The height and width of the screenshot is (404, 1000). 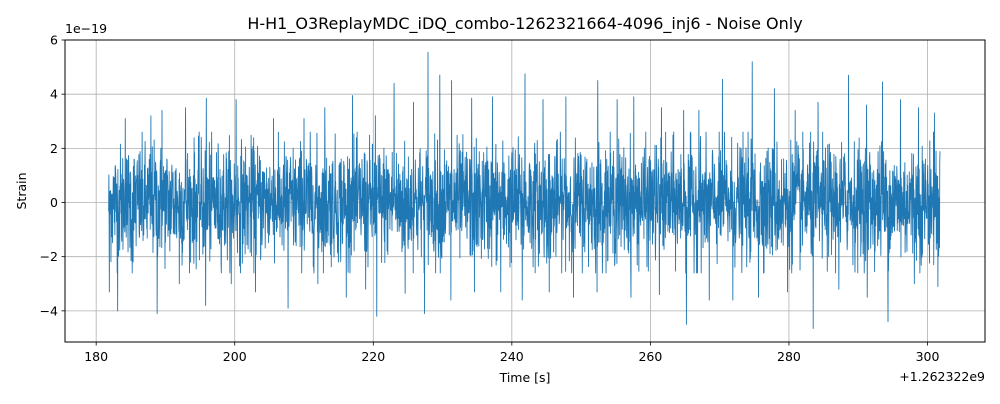 What do you see at coordinates (789, 356) in the screenshot?
I see `x-tick-label: 280` at bounding box center [789, 356].